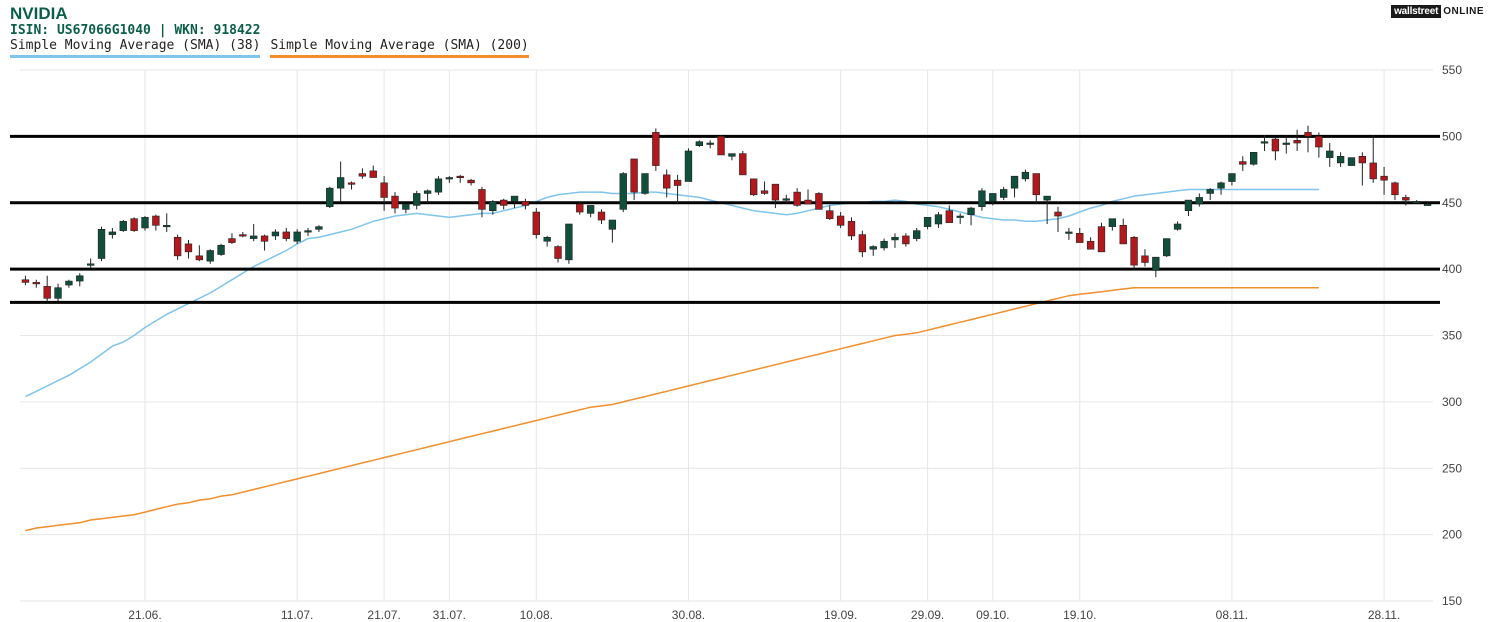 This screenshot has width=1490, height=622. What do you see at coordinates (1452, 601) in the screenshot?
I see `y-tick-label: 150` at bounding box center [1452, 601].